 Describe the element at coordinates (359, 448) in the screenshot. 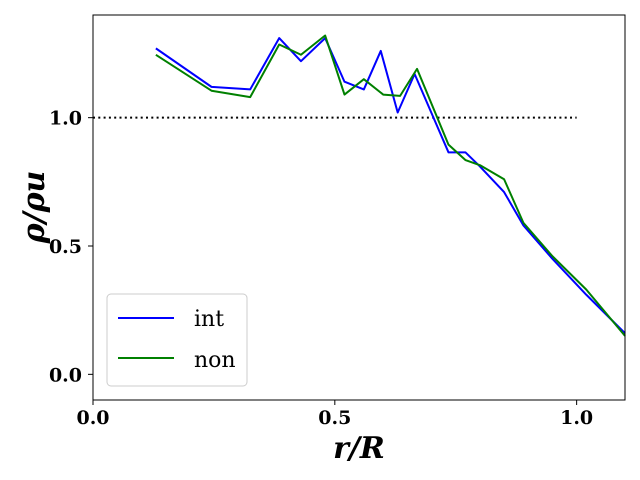

I see `x-axis-label: r/R` at that location.